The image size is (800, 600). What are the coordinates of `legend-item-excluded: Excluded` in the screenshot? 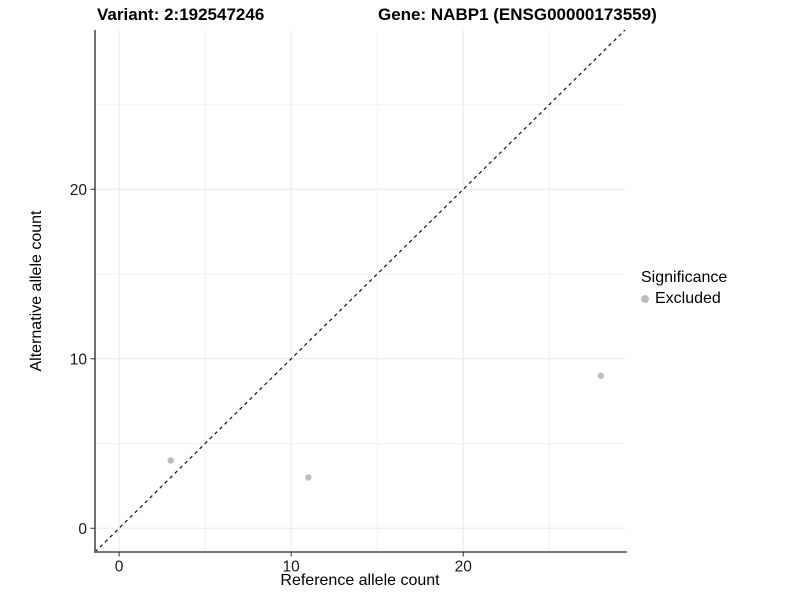 It's located at (684, 299).